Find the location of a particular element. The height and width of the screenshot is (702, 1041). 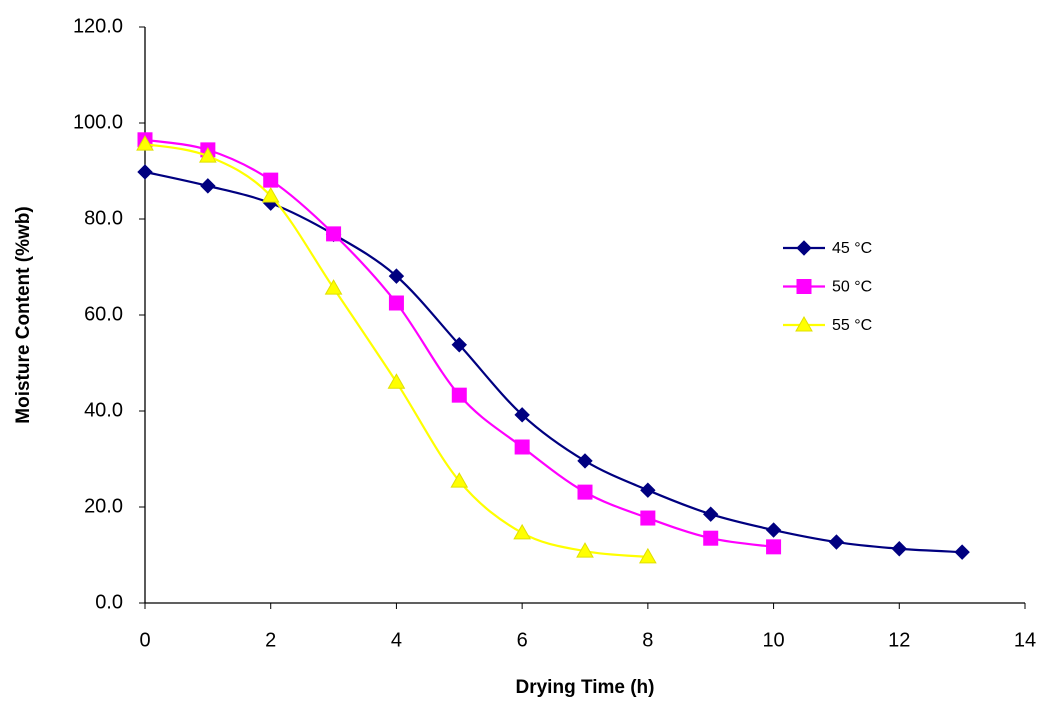

x-tick-label: 0 is located at coordinates (144, 640).